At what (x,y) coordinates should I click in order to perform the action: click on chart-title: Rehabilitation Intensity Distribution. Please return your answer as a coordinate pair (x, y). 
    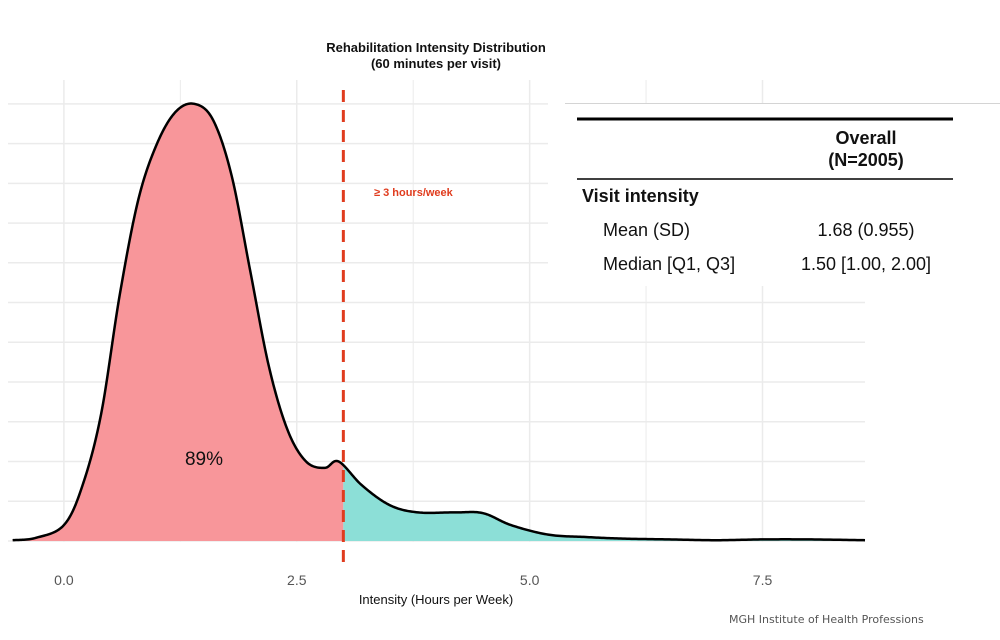
    Looking at the image, I should click on (436, 47).